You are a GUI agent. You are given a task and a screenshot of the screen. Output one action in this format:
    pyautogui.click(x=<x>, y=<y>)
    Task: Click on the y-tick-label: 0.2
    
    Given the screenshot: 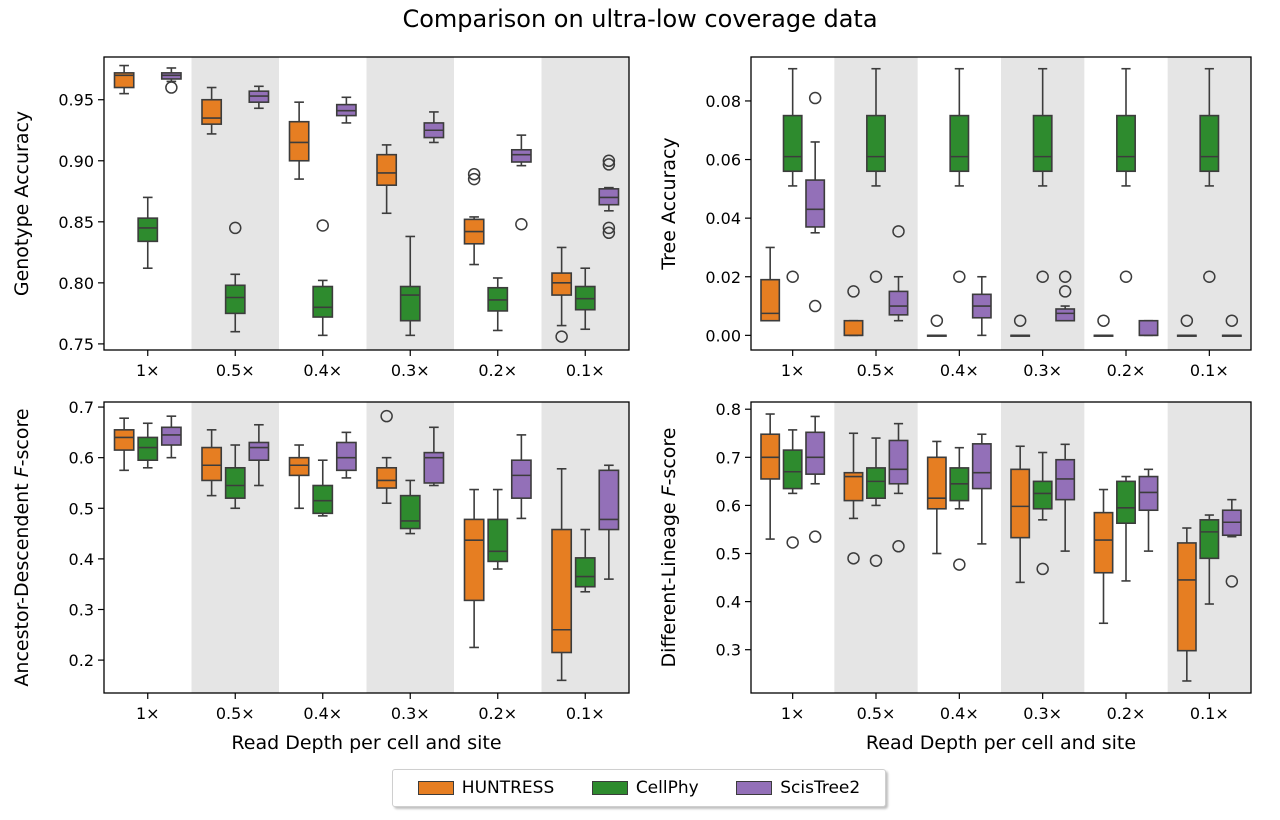 What is the action you would take?
    pyautogui.click(x=81, y=660)
    